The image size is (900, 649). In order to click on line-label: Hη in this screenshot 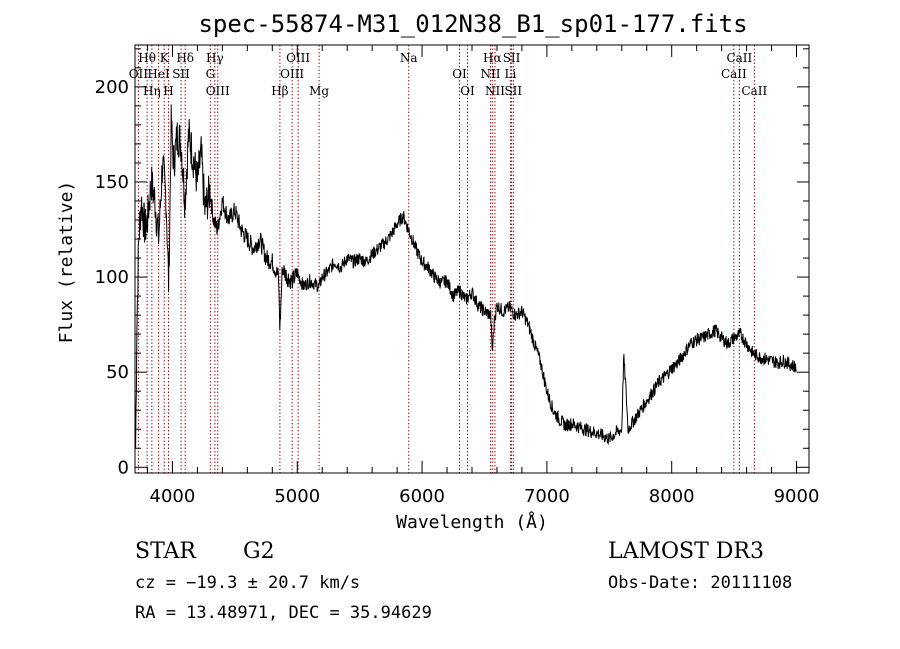, I will do `click(152, 91)`.